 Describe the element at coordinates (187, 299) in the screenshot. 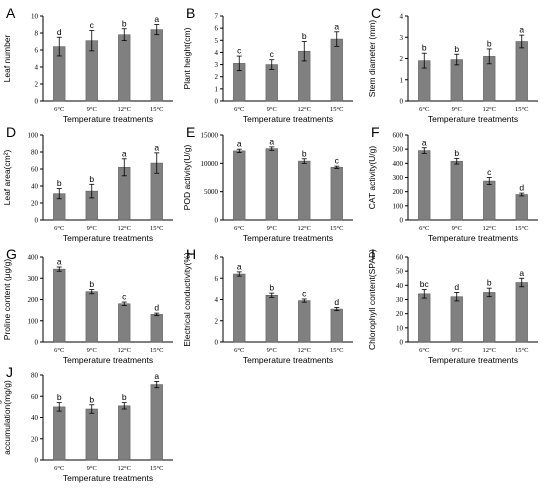

I see `y-axis-label: Electrical conductivity(%)` at that location.